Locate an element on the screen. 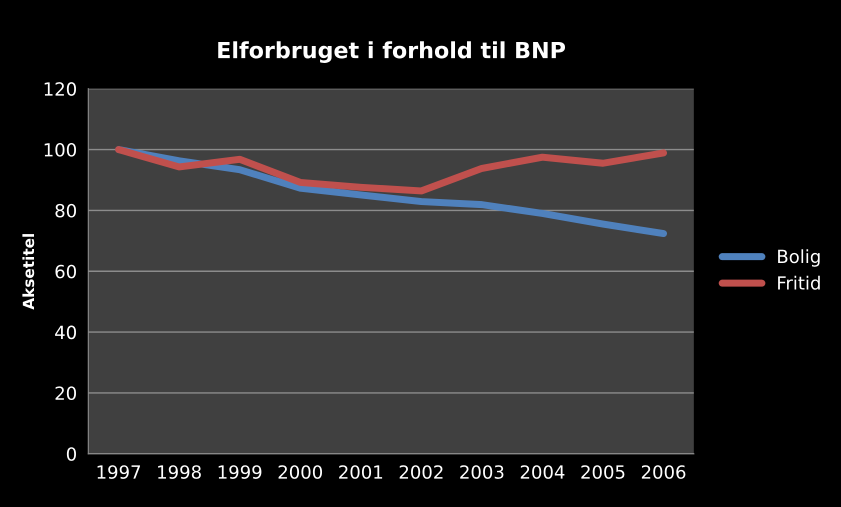  y-tick-label: 60 is located at coordinates (65, 271).